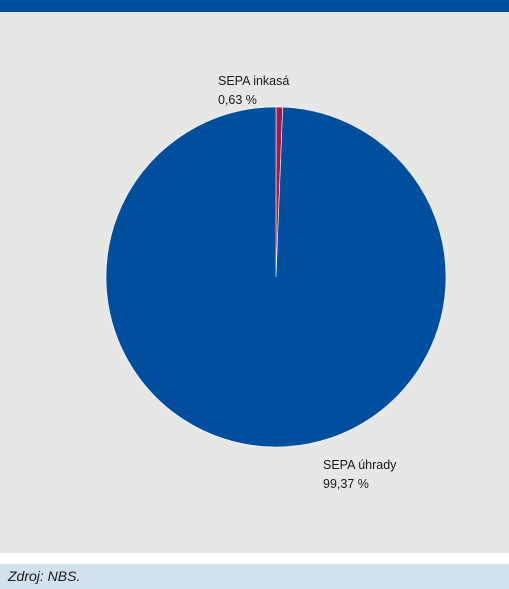 The height and width of the screenshot is (589, 509). Describe the element at coordinates (237, 100) in the screenshot. I see `slice-label-value: 0,63 %` at that location.